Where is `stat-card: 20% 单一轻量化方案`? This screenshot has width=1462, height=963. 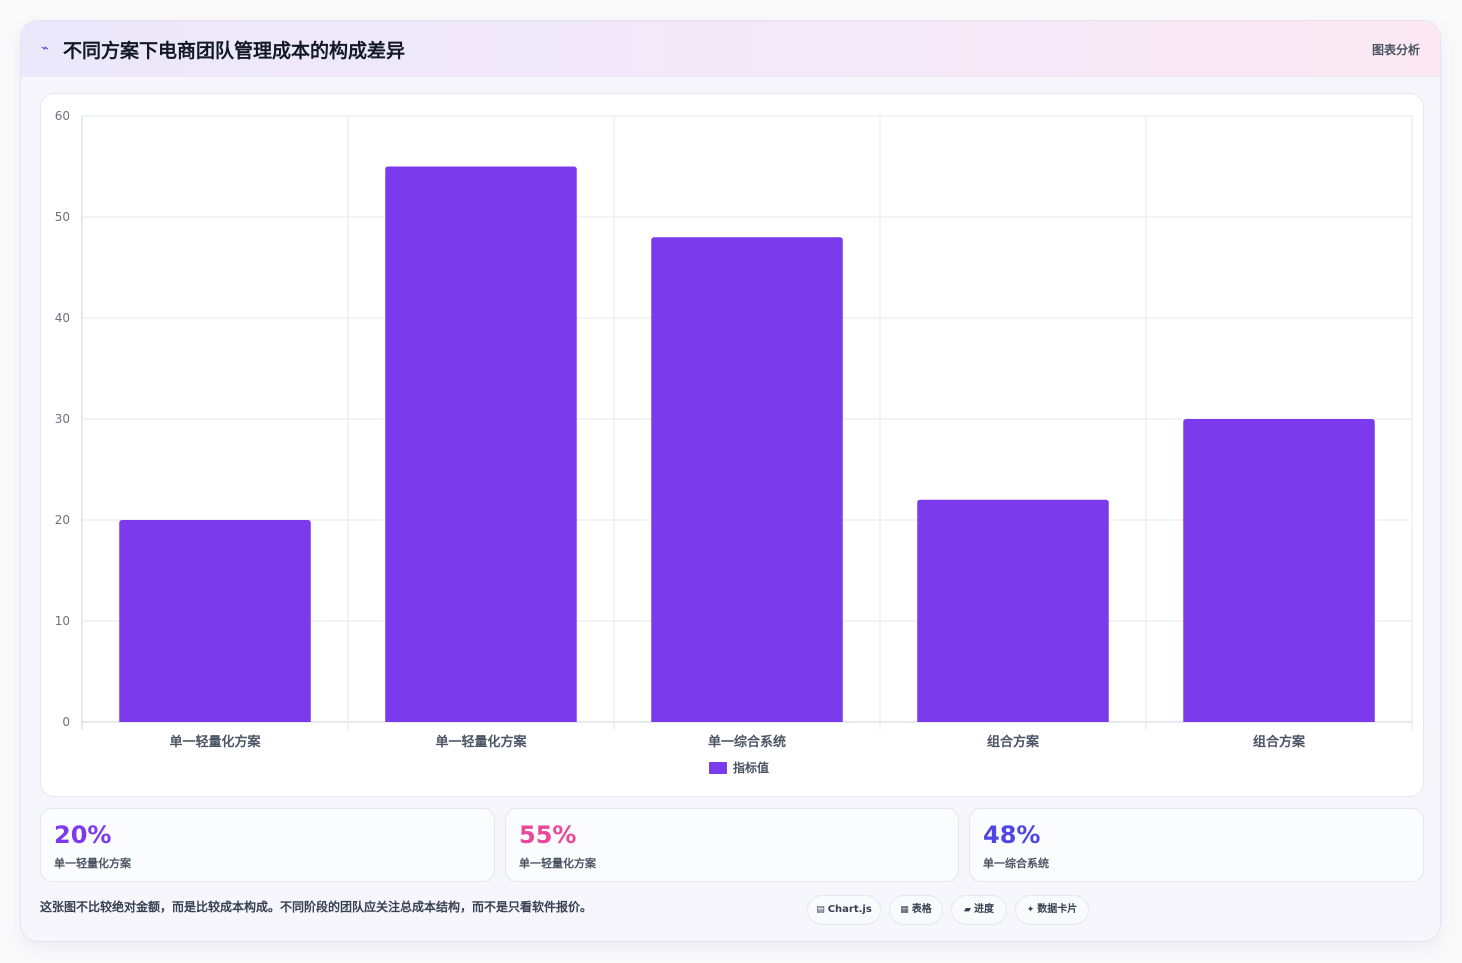
stat-card: 20% 单一轻量化方案 is located at coordinates (267, 845).